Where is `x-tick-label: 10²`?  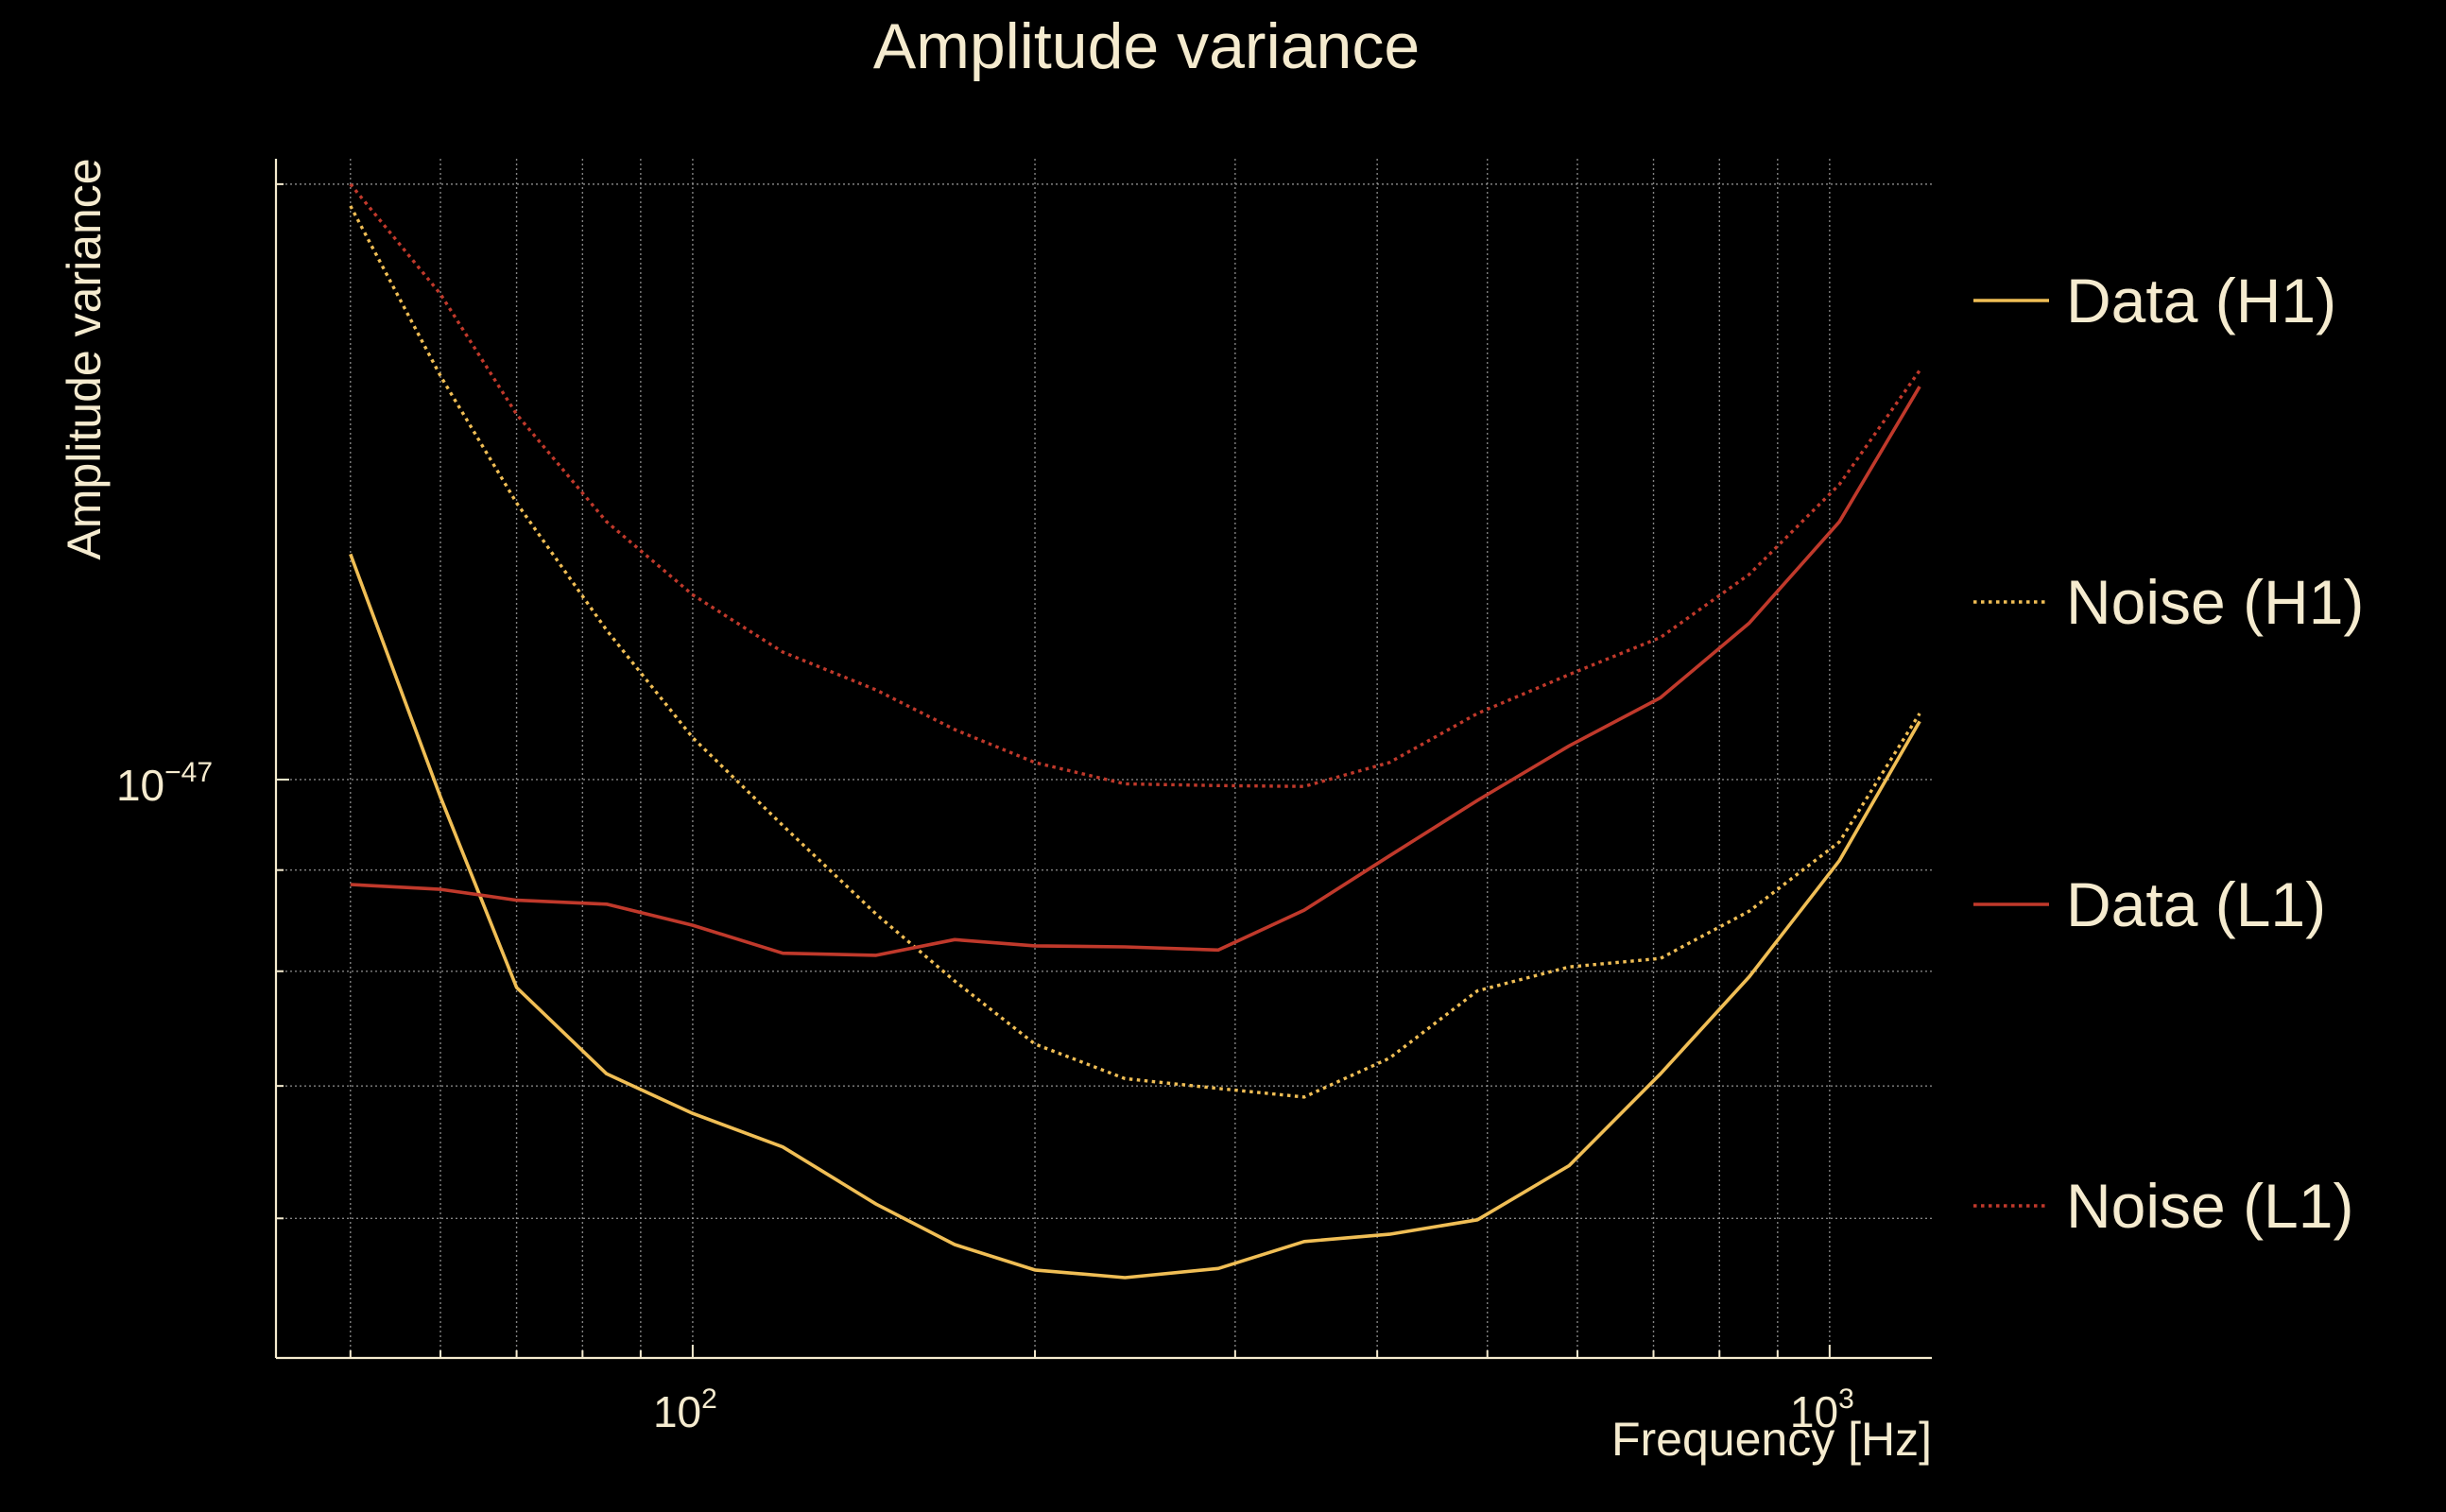 x-tick-label: 10² is located at coordinates (685, 1409).